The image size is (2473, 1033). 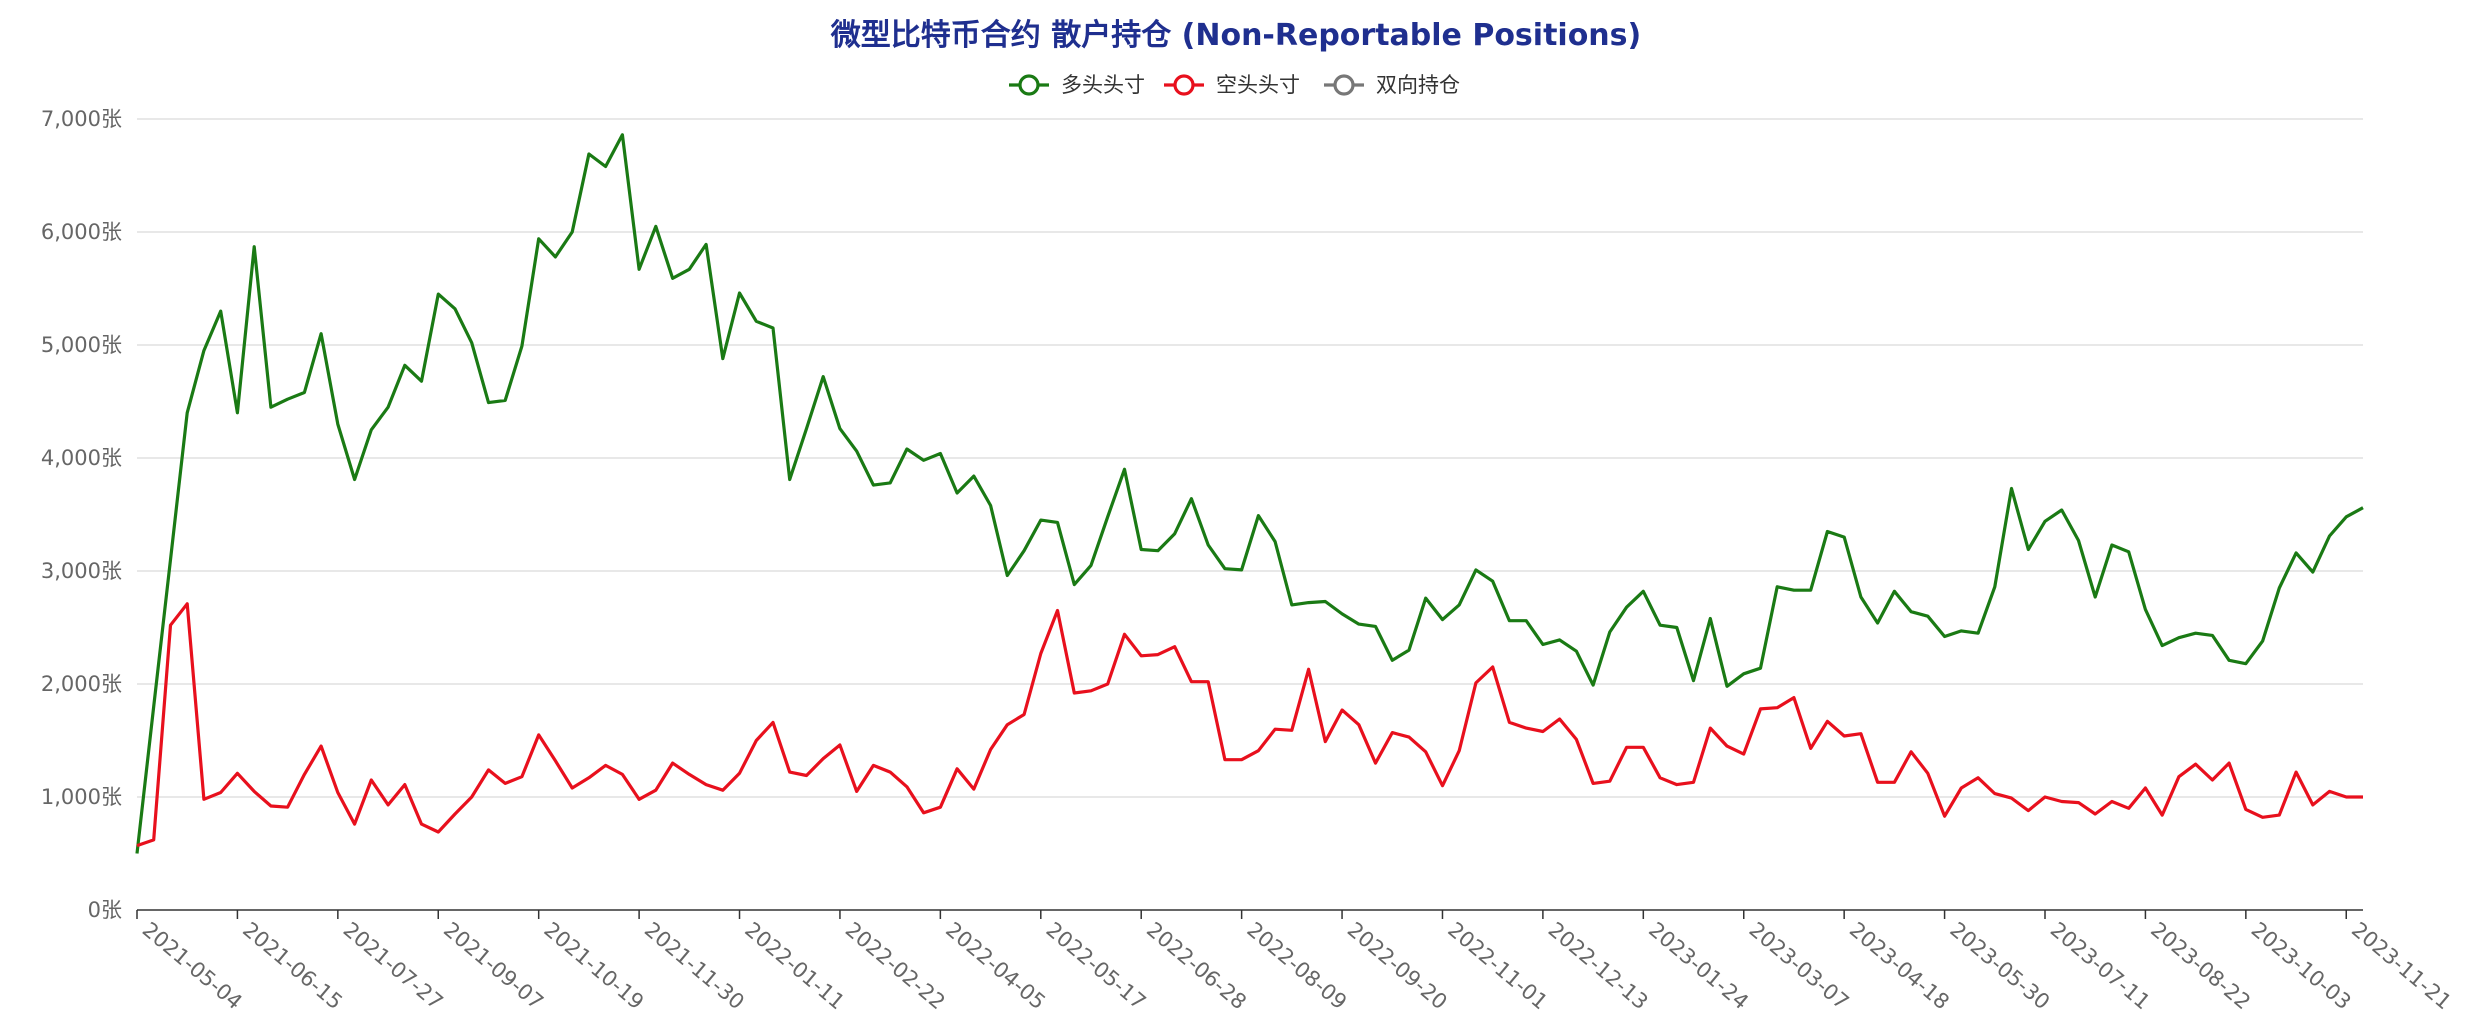 I want to click on y-tick-label: 3,000张, so click(x=81, y=571).